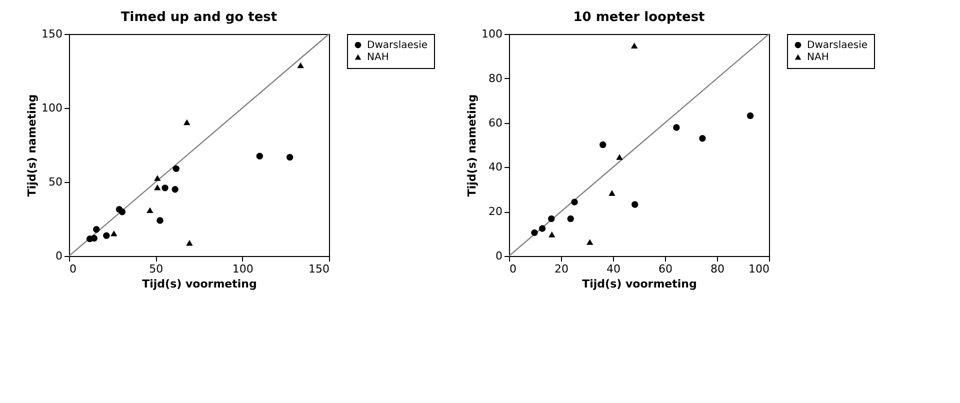 This screenshot has width=960, height=403. What do you see at coordinates (717, 269) in the screenshot?
I see `x-tick-label: 80` at bounding box center [717, 269].